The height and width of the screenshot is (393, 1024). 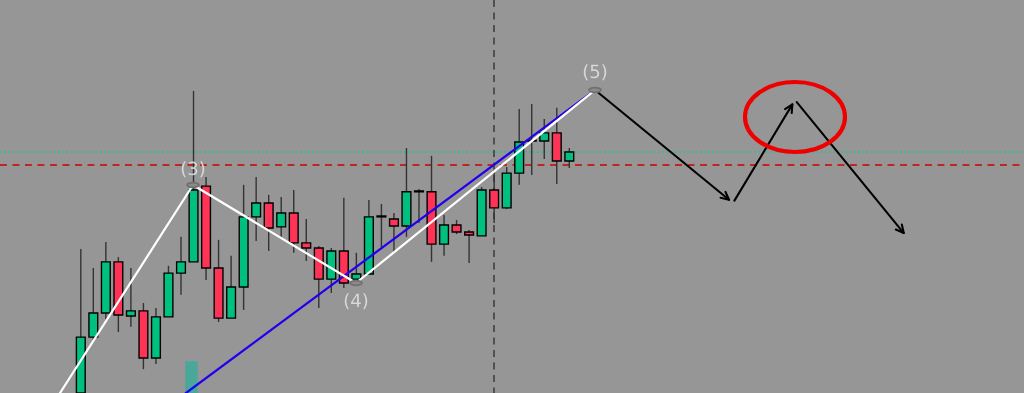 I want to click on annotation: (4), so click(x=356, y=301).